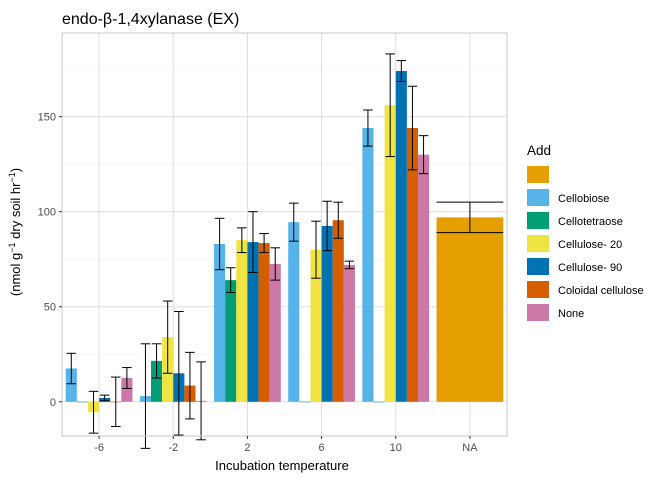 The width and height of the screenshot is (672, 480). Describe the element at coordinates (396, 448) in the screenshot. I see `x-tick-label: 10` at that location.